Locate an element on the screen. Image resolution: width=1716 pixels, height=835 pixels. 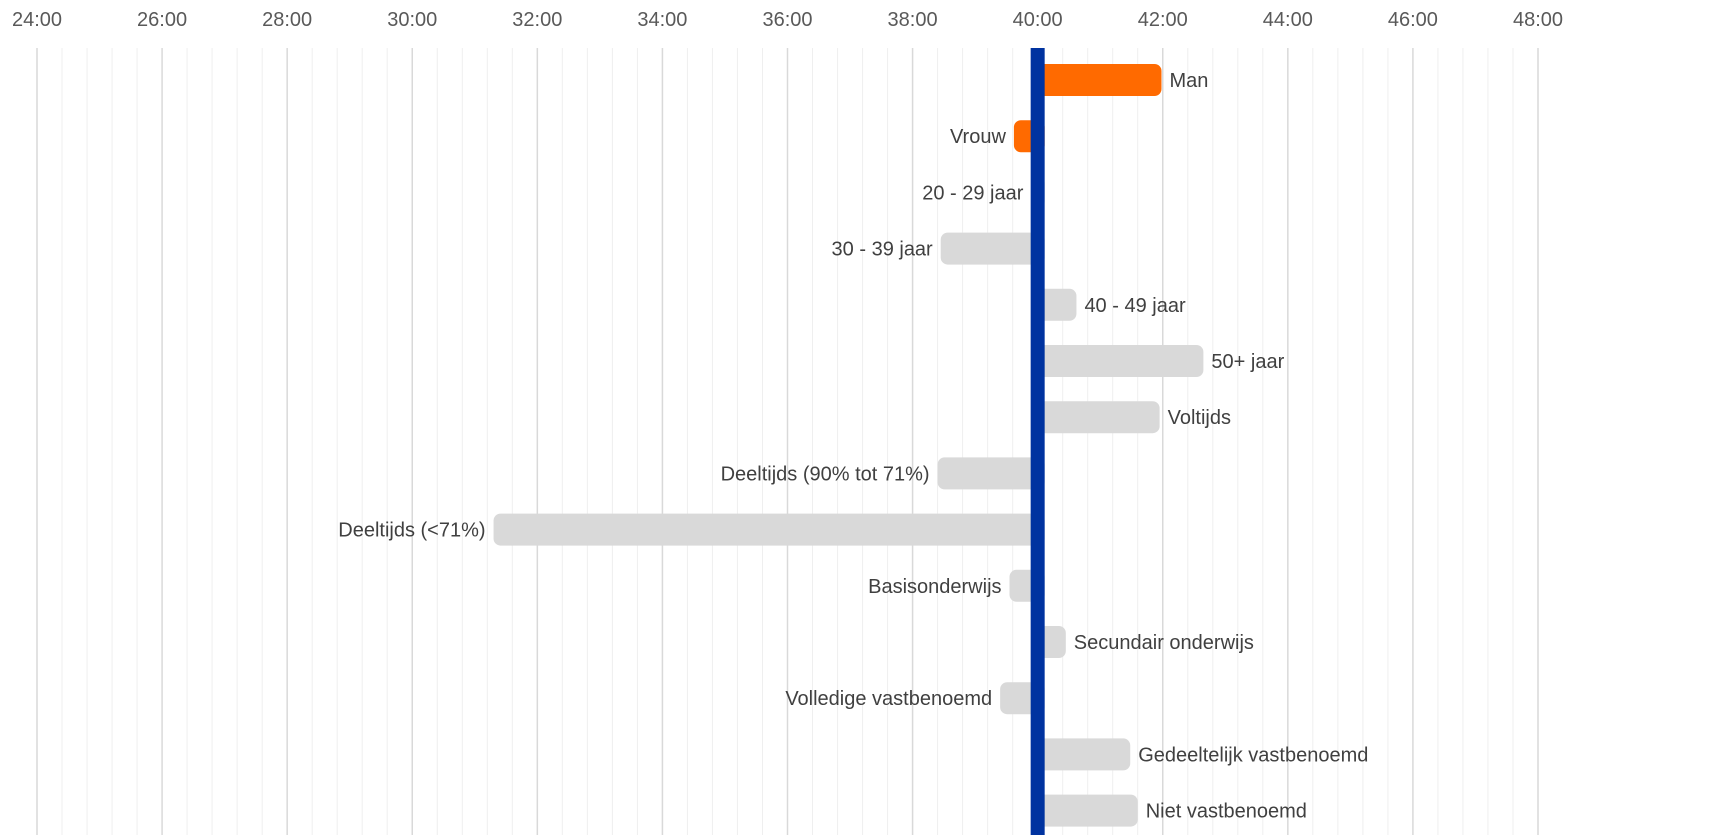
bar-50-jaar is located at coordinates (1120, 361).